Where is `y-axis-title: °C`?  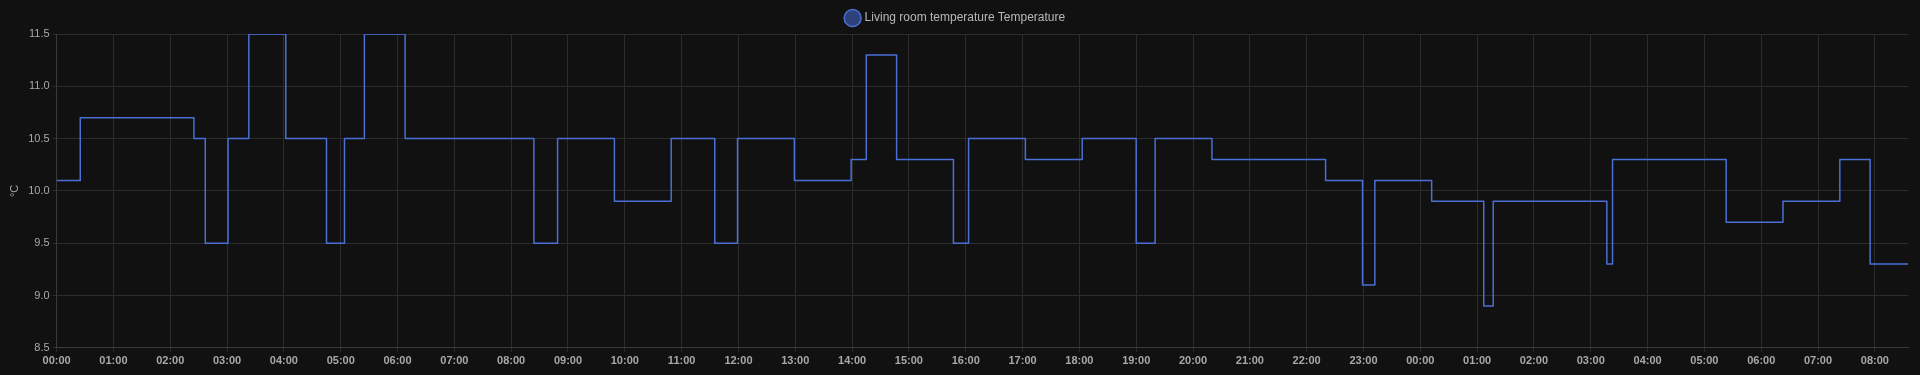
y-axis-title: °C is located at coordinates (13, 191).